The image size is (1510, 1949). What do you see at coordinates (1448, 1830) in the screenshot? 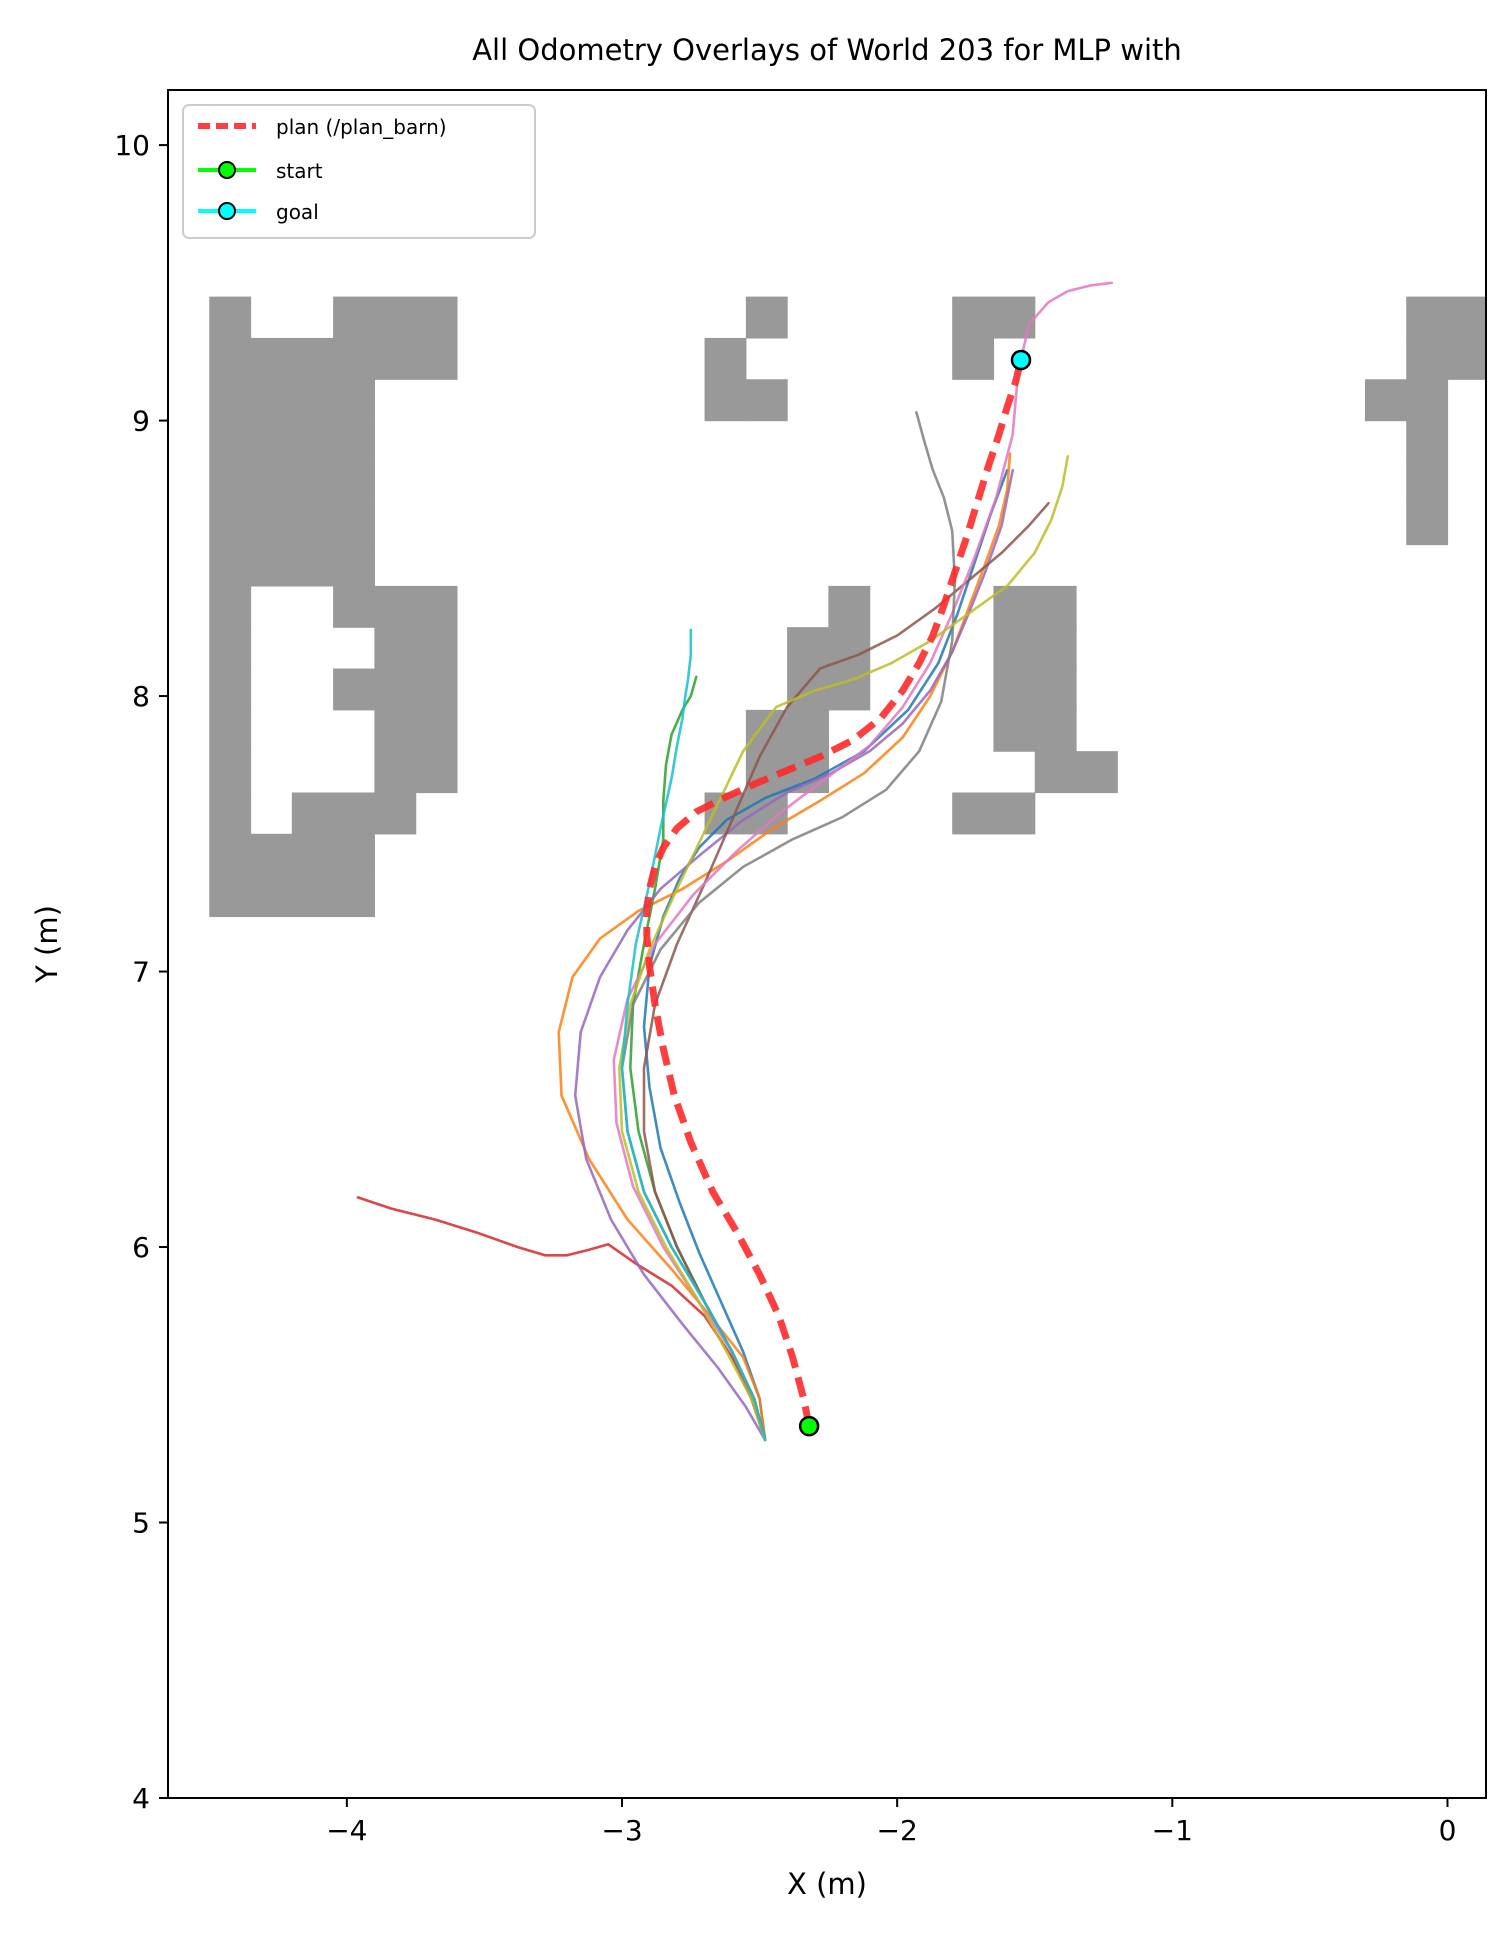
I see `x-tick-label: 0` at bounding box center [1448, 1830].